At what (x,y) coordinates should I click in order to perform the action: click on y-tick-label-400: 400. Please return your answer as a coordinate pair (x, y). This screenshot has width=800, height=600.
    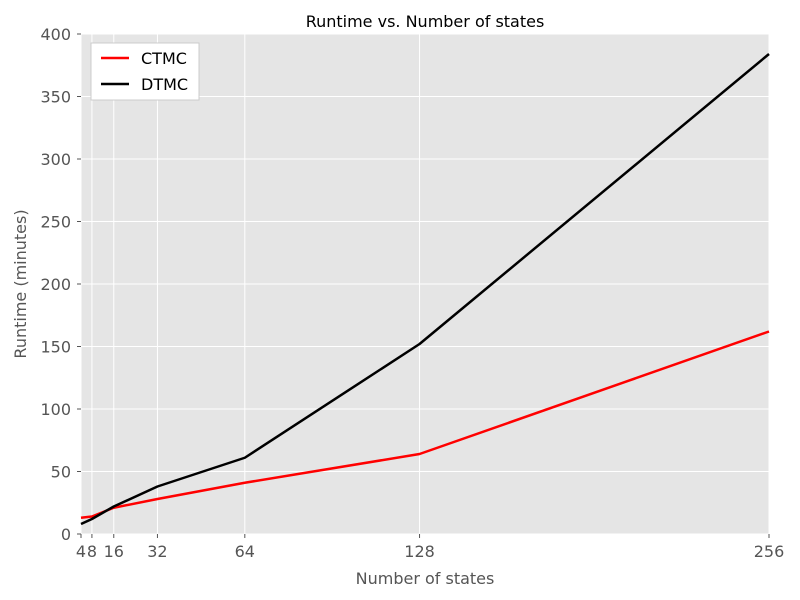
    Looking at the image, I should click on (55, 34).